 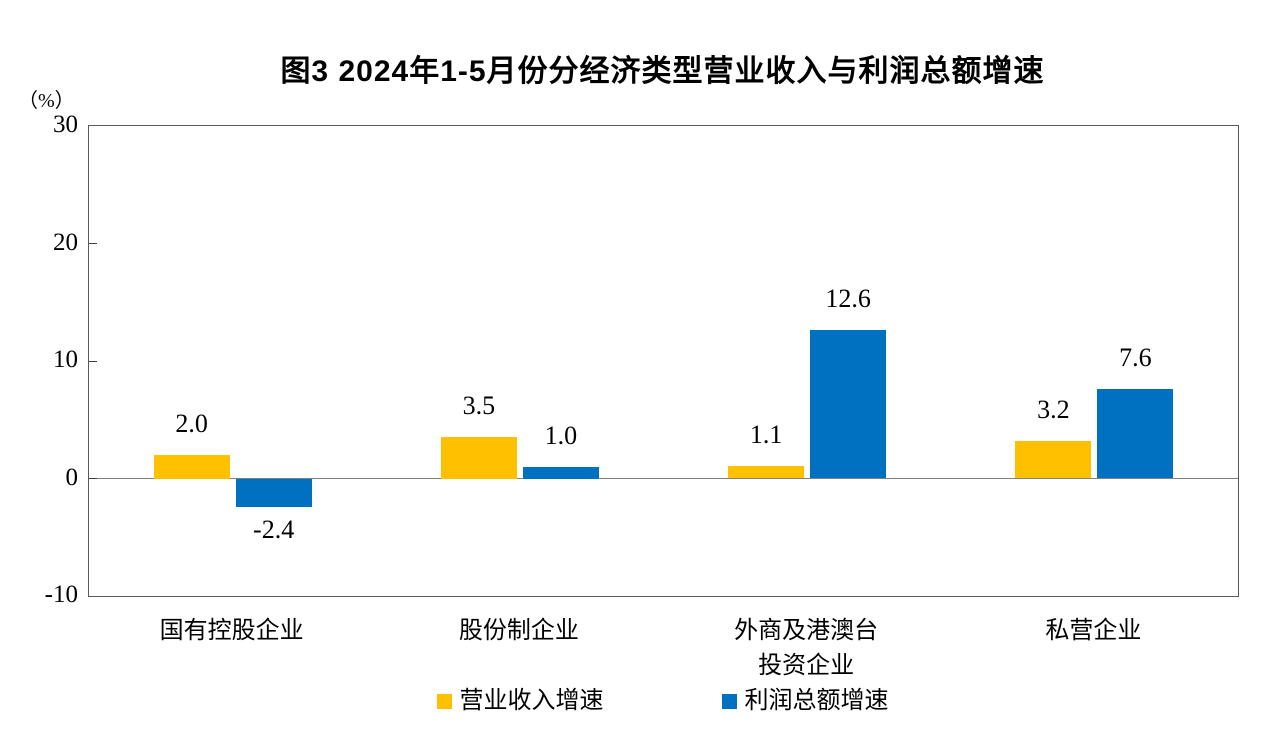 I want to click on bar-value-label: 2.0, so click(x=191, y=423).